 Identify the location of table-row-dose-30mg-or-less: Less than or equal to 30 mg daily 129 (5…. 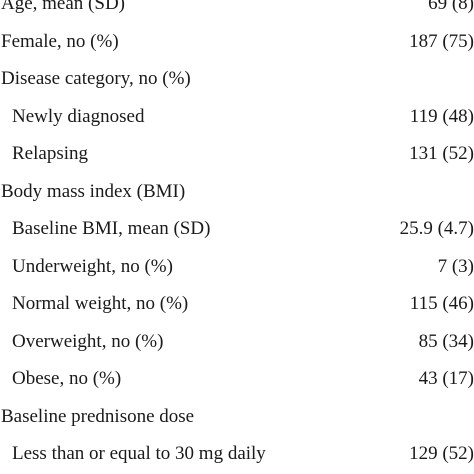
(237, 454).